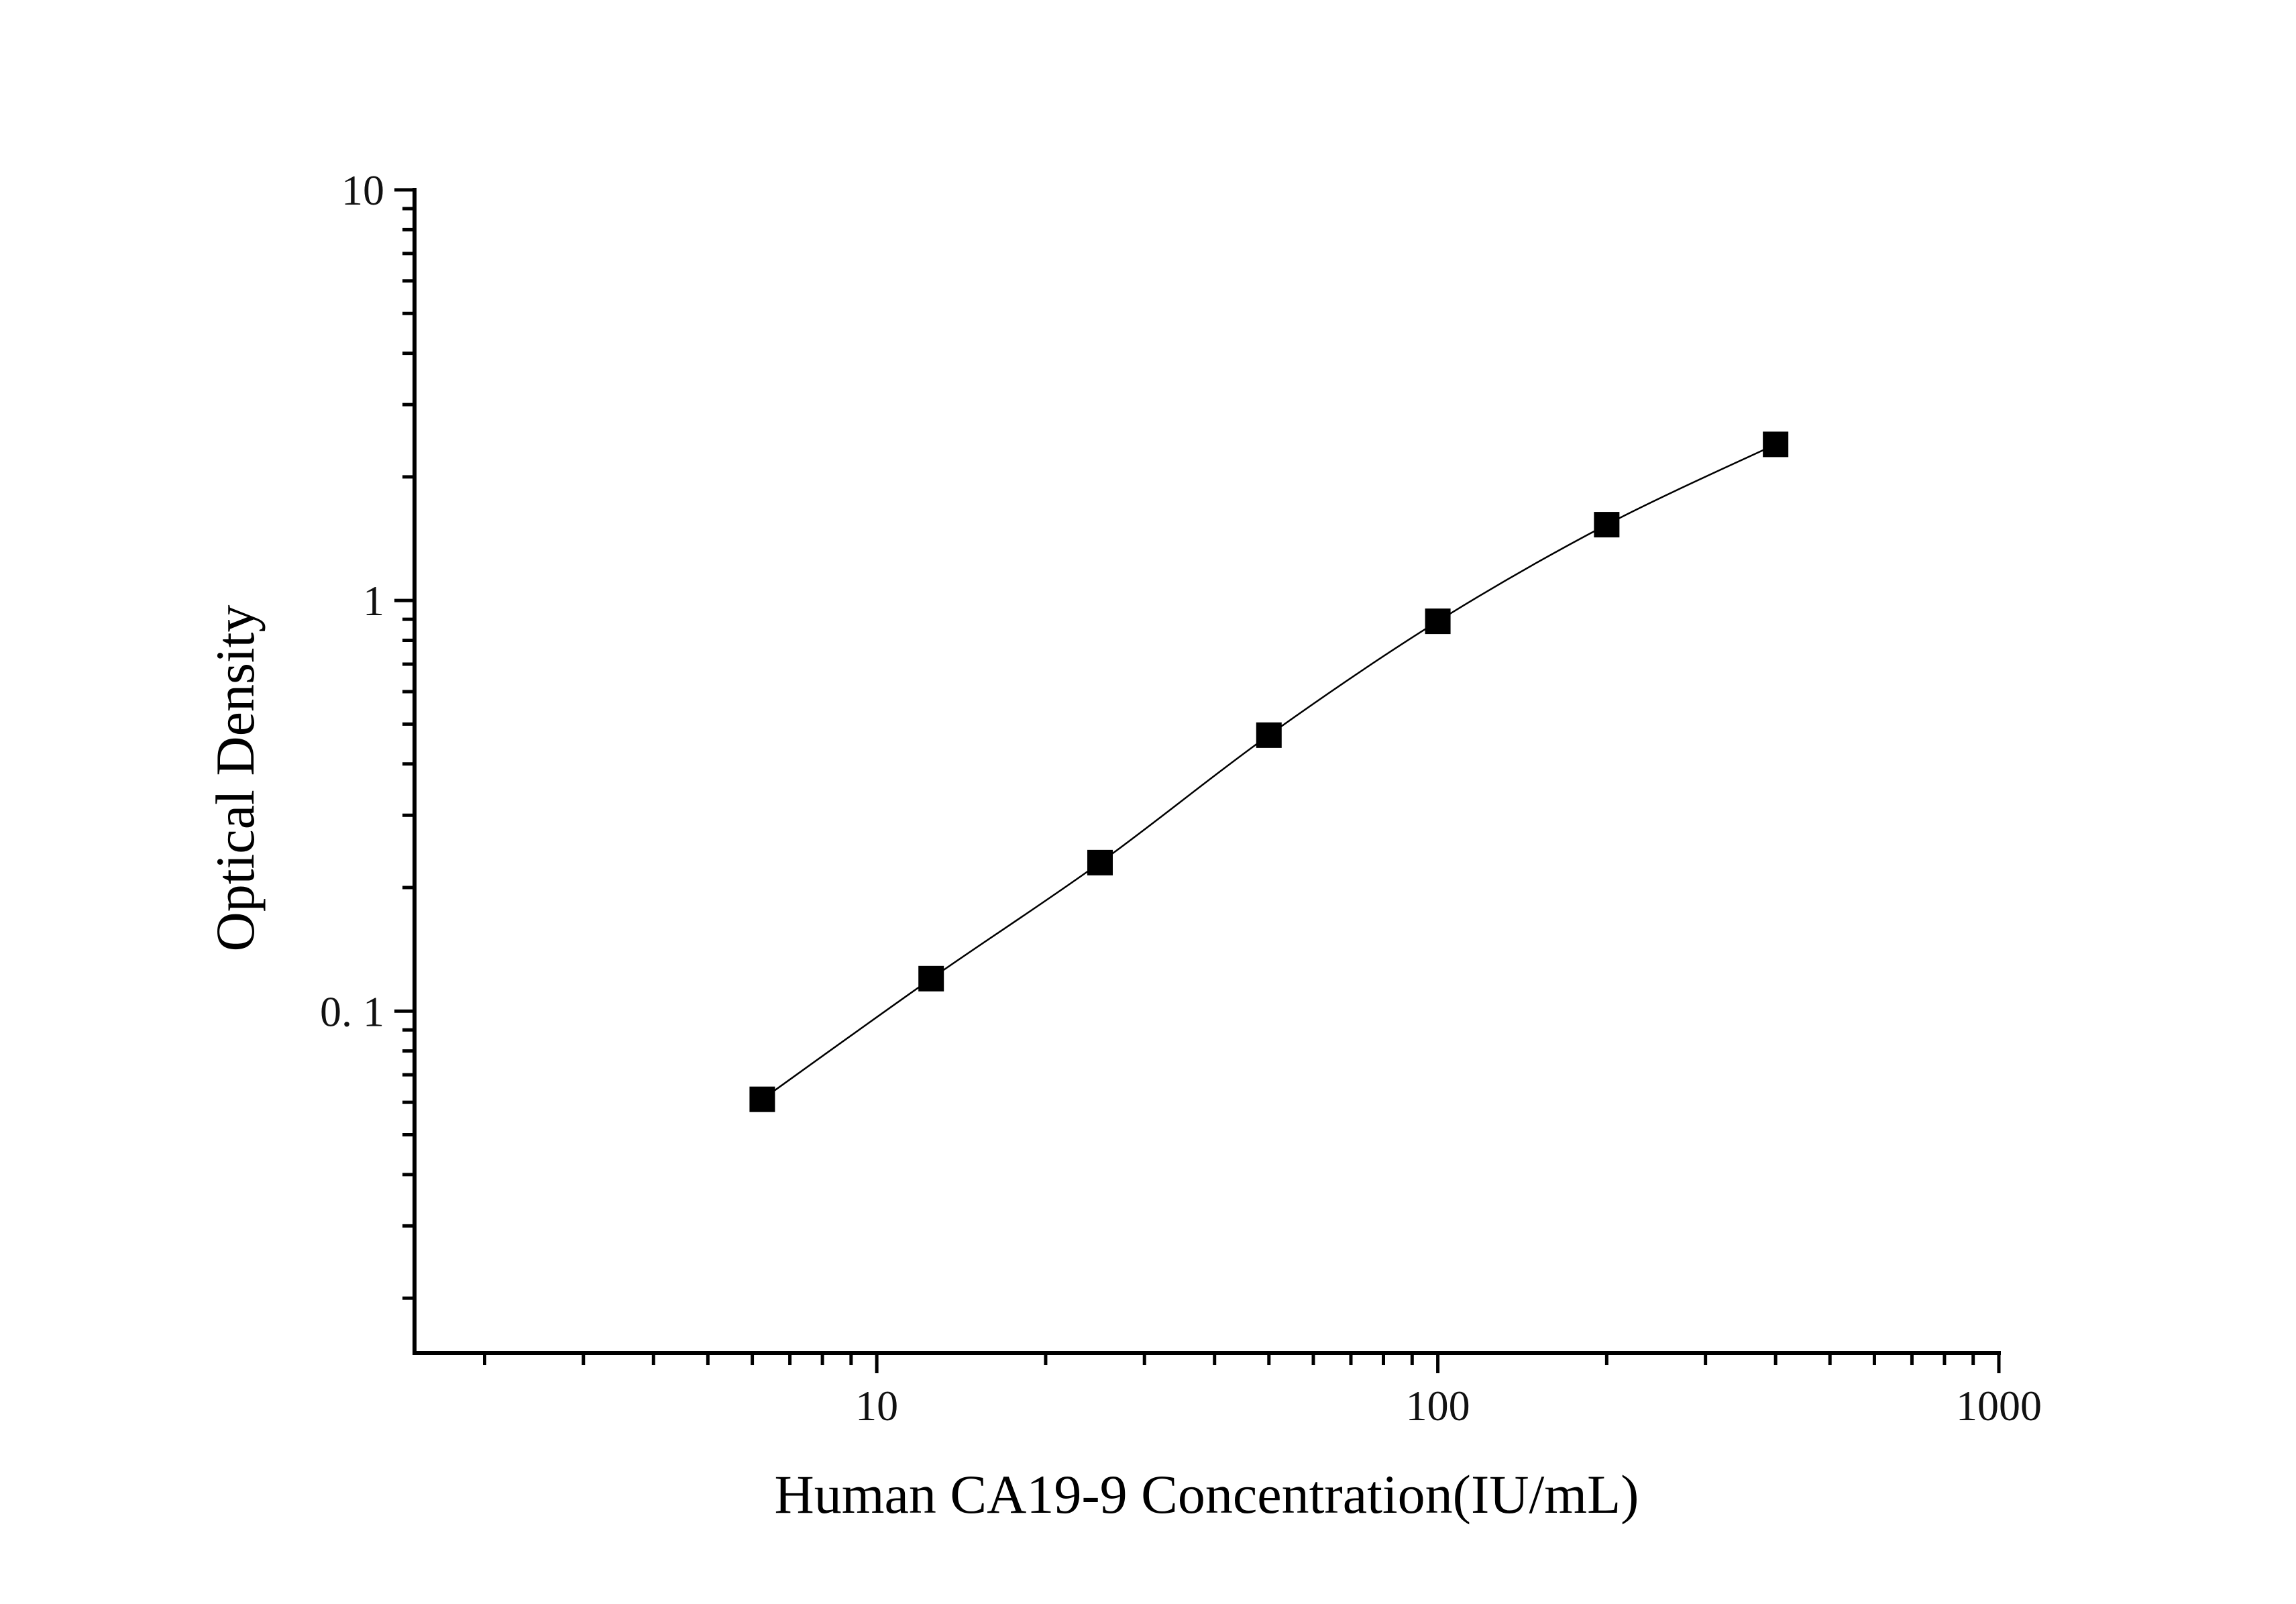 This screenshot has height=1604, width=2296. What do you see at coordinates (352, 1011) in the screenshot?
I see `y-tick-label: 0. 1` at bounding box center [352, 1011].